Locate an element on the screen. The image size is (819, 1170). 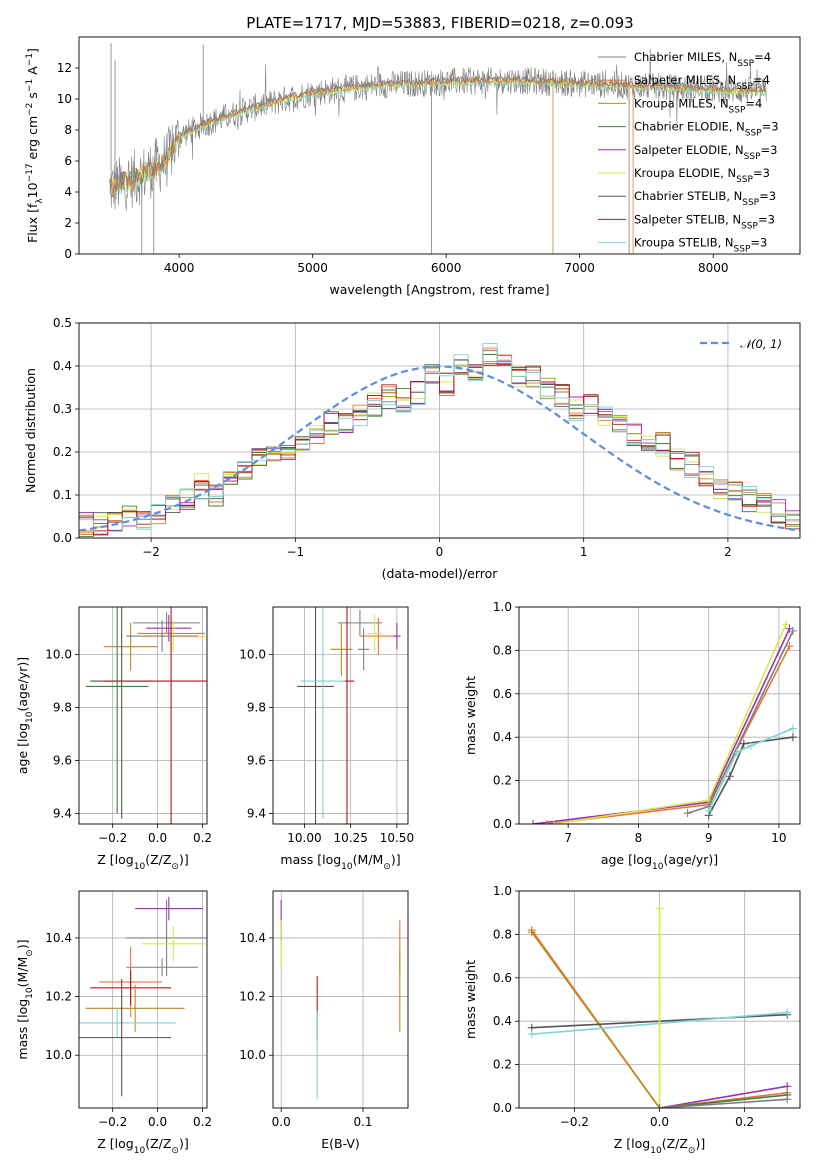
y-tick-label: 10.0 is located at coordinates (252, 655).